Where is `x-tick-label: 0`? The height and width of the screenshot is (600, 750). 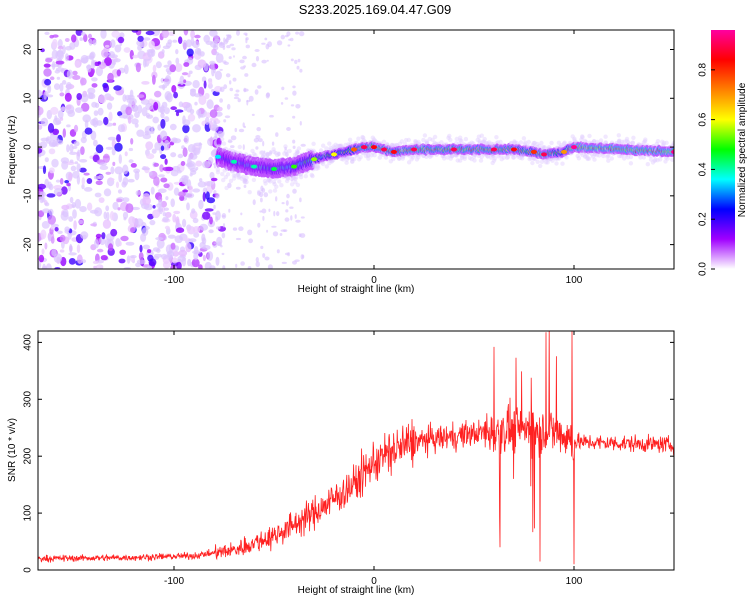 x-tick-label: 0 is located at coordinates (374, 581).